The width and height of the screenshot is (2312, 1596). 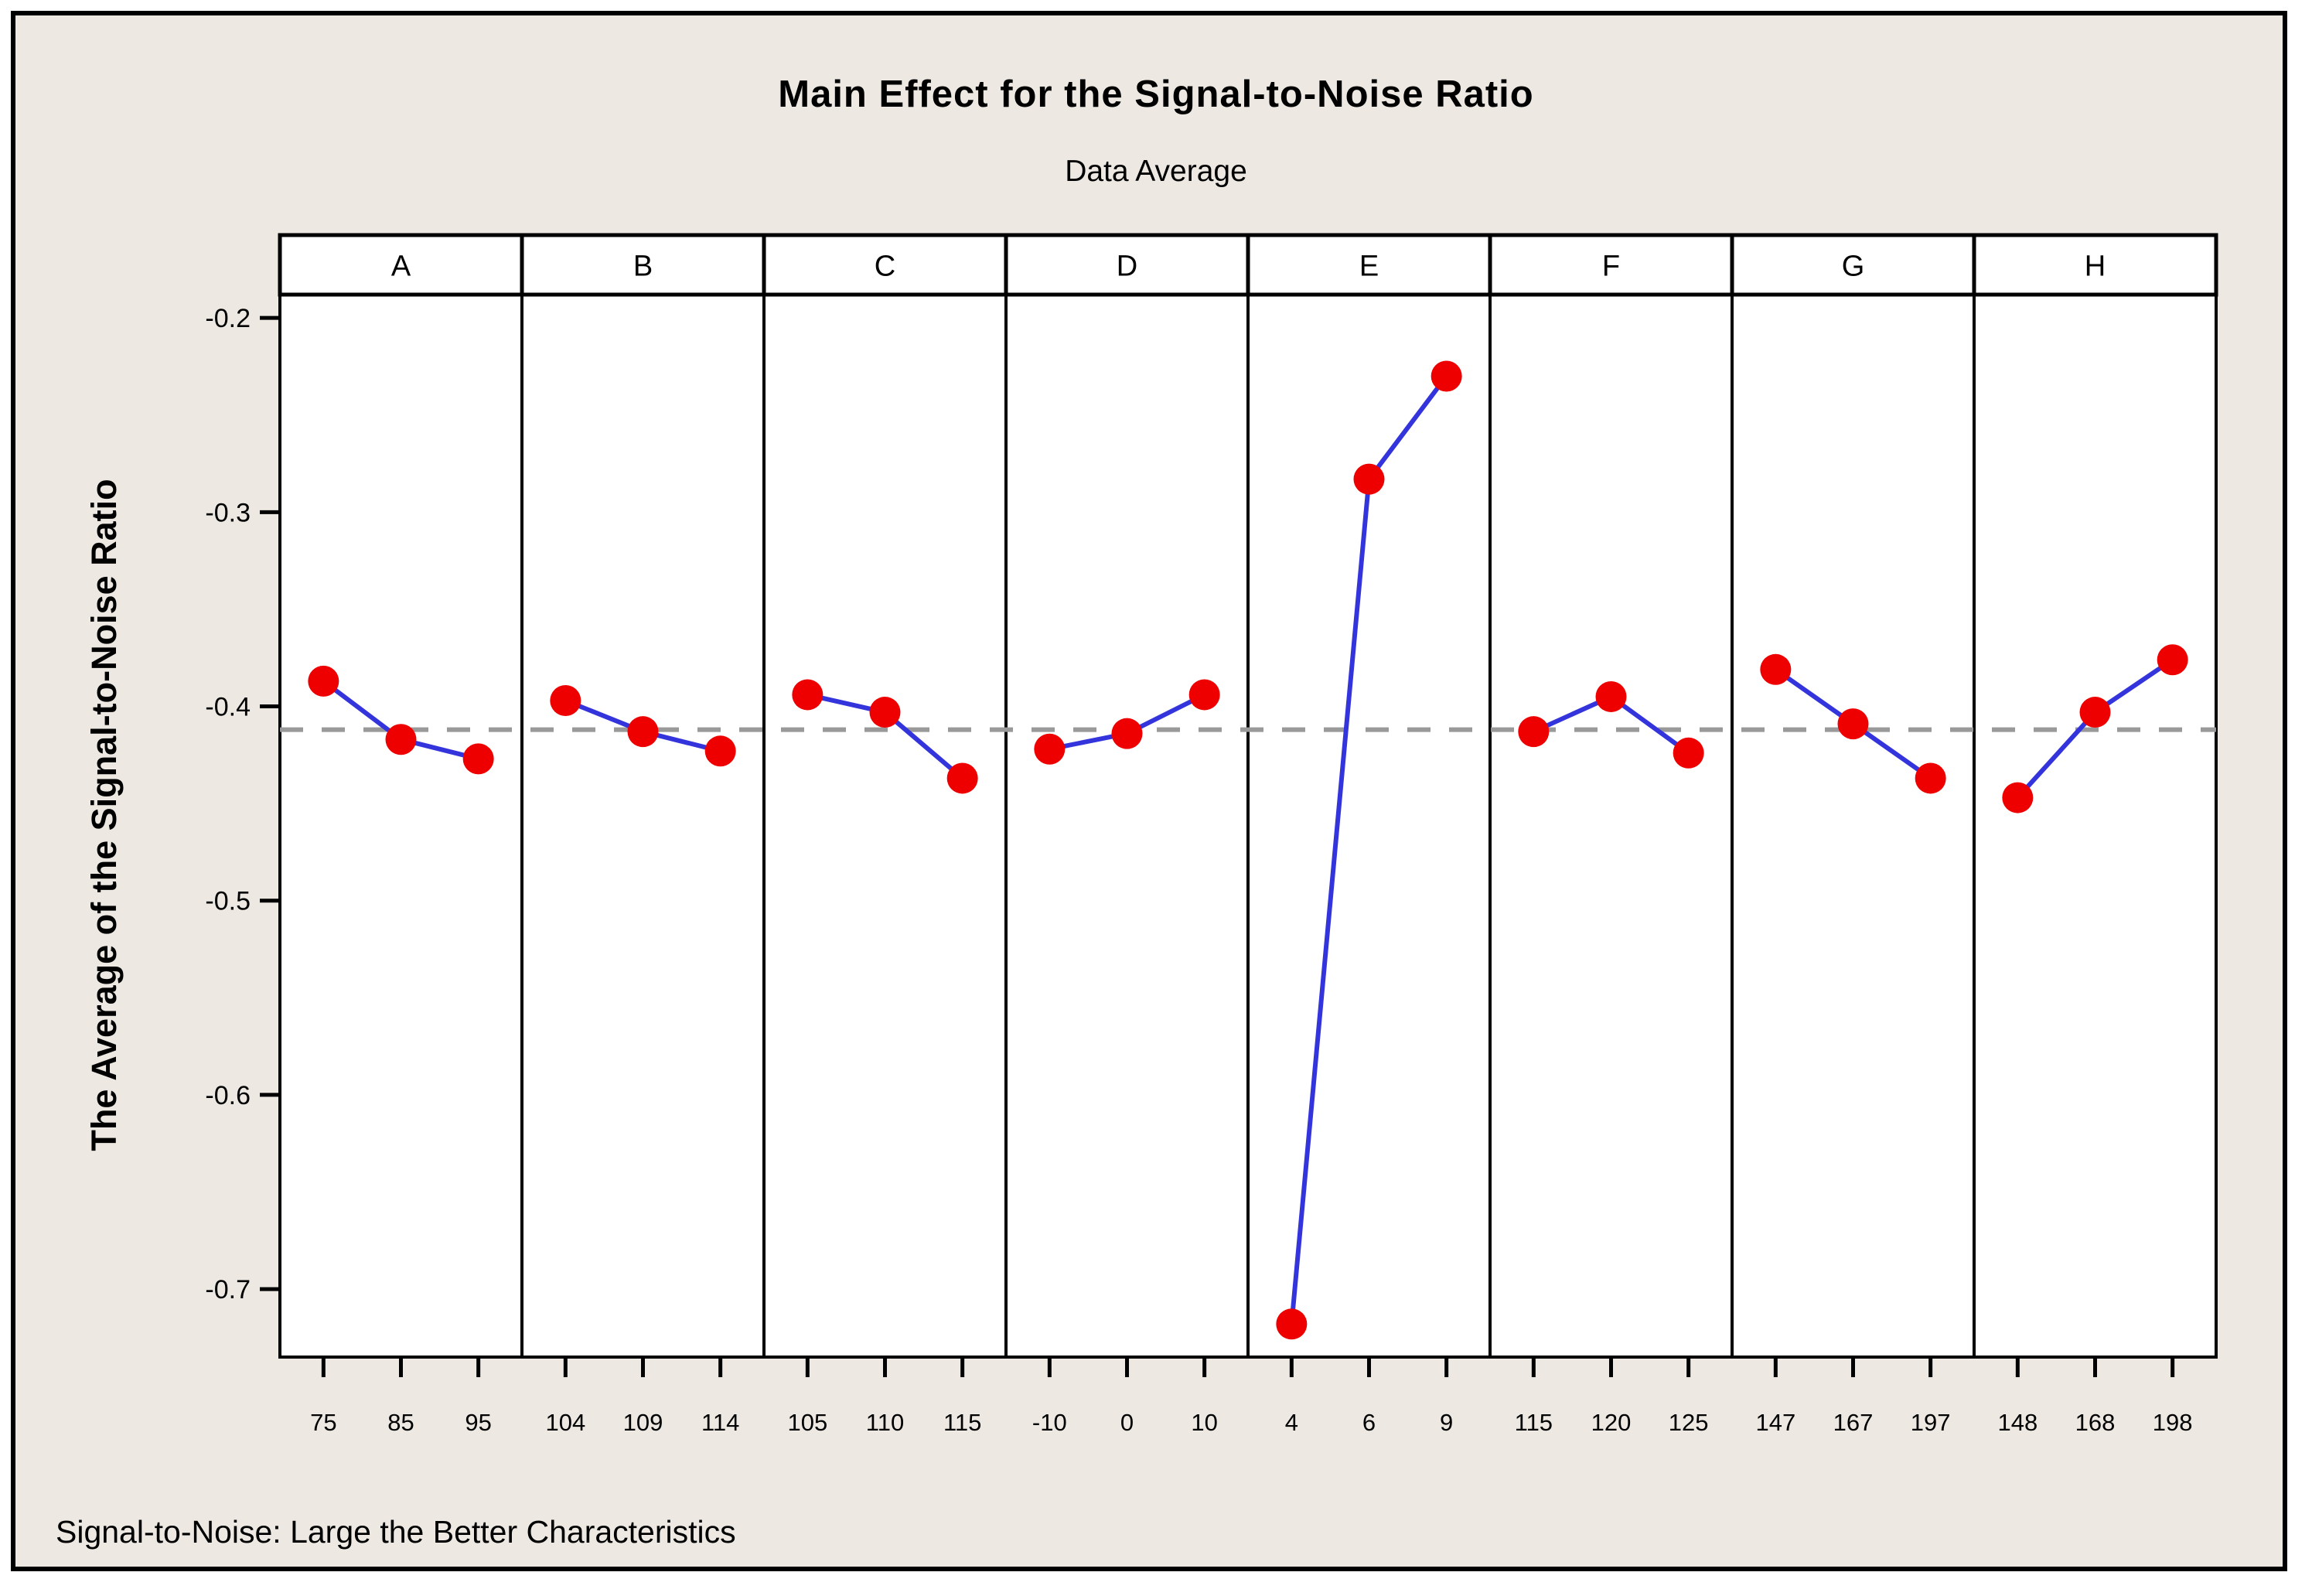 What do you see at coordinates (1156, 171) in the screenshot?
I see `chart-subtitle: Data Average` at bounding box center [1156, 171].